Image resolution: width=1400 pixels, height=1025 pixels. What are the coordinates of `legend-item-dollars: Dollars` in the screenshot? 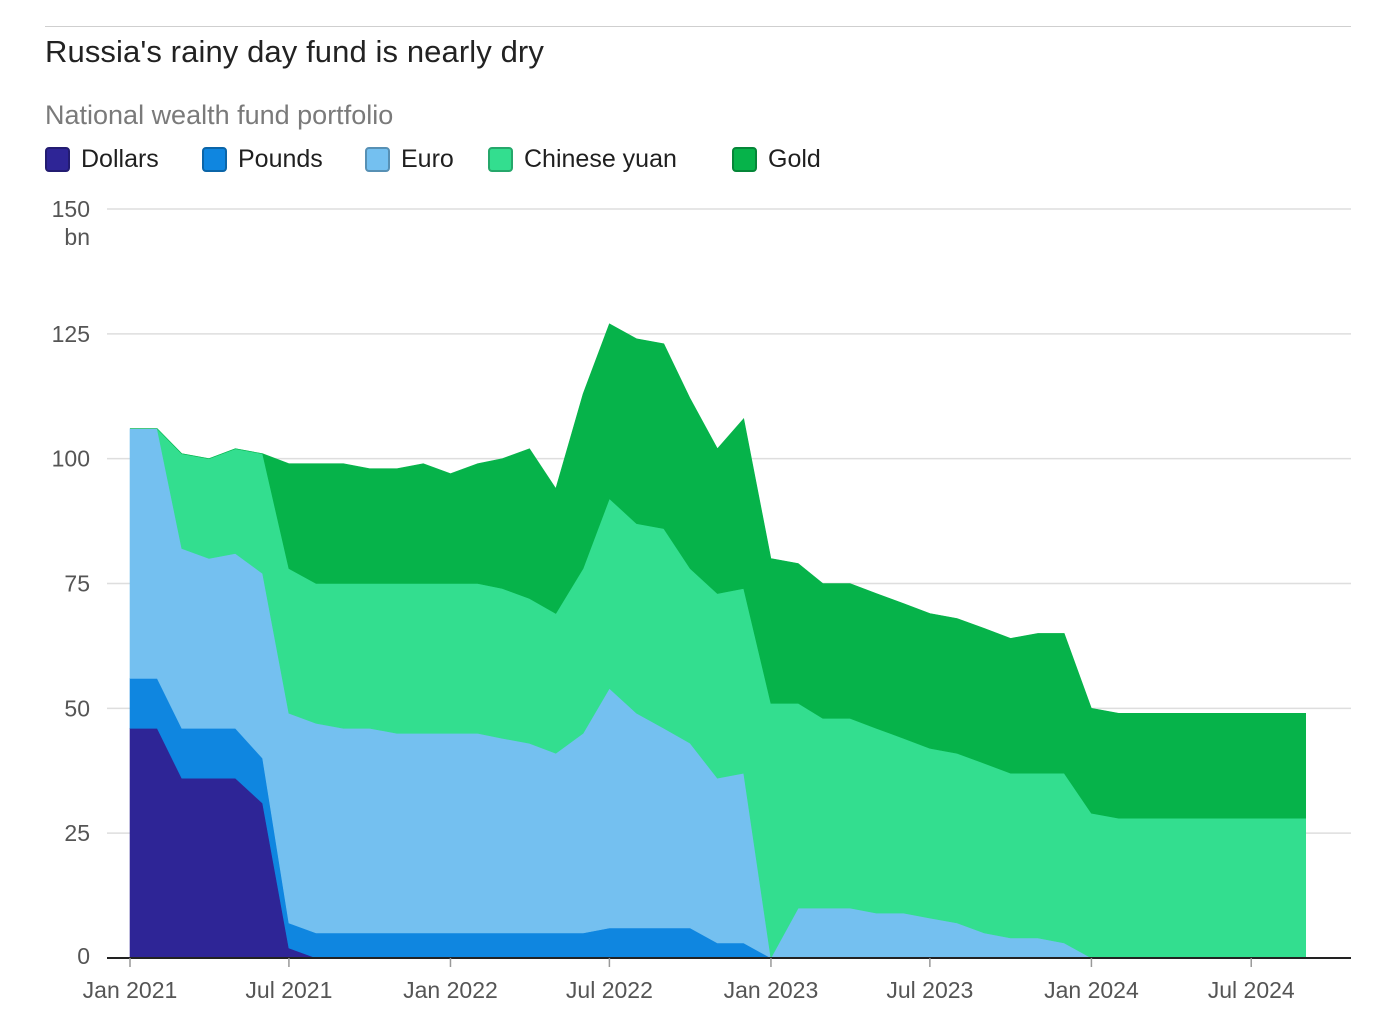 It's located at (102, 159).